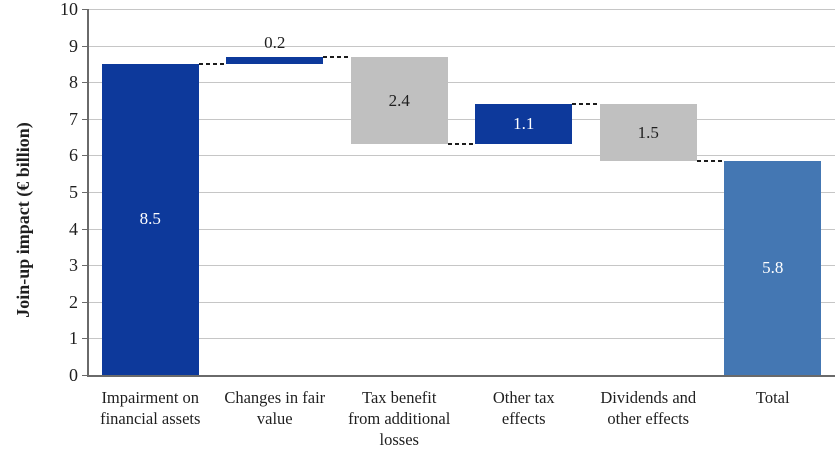 The image size is (835, 456). I want to click on y-axis-tick-label: 6, so click(73, 155).